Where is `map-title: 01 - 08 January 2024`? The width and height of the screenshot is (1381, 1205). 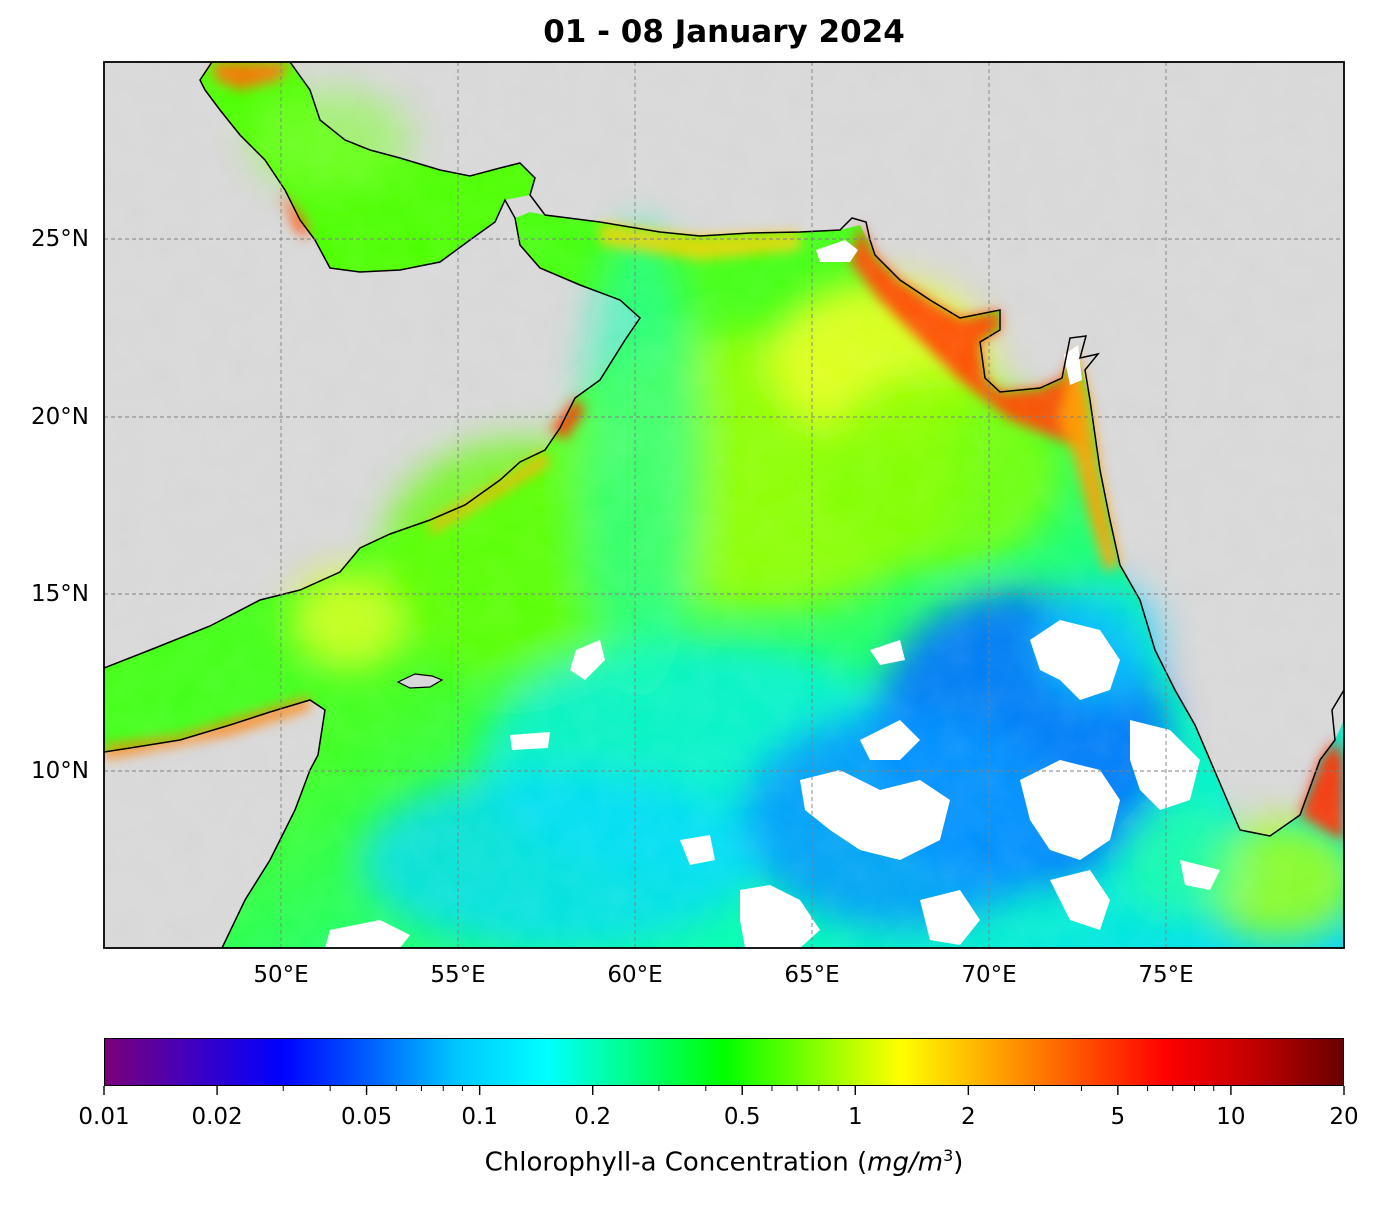
map-title: 01 - 08 January 2024 is located at coordinates (724, 32).